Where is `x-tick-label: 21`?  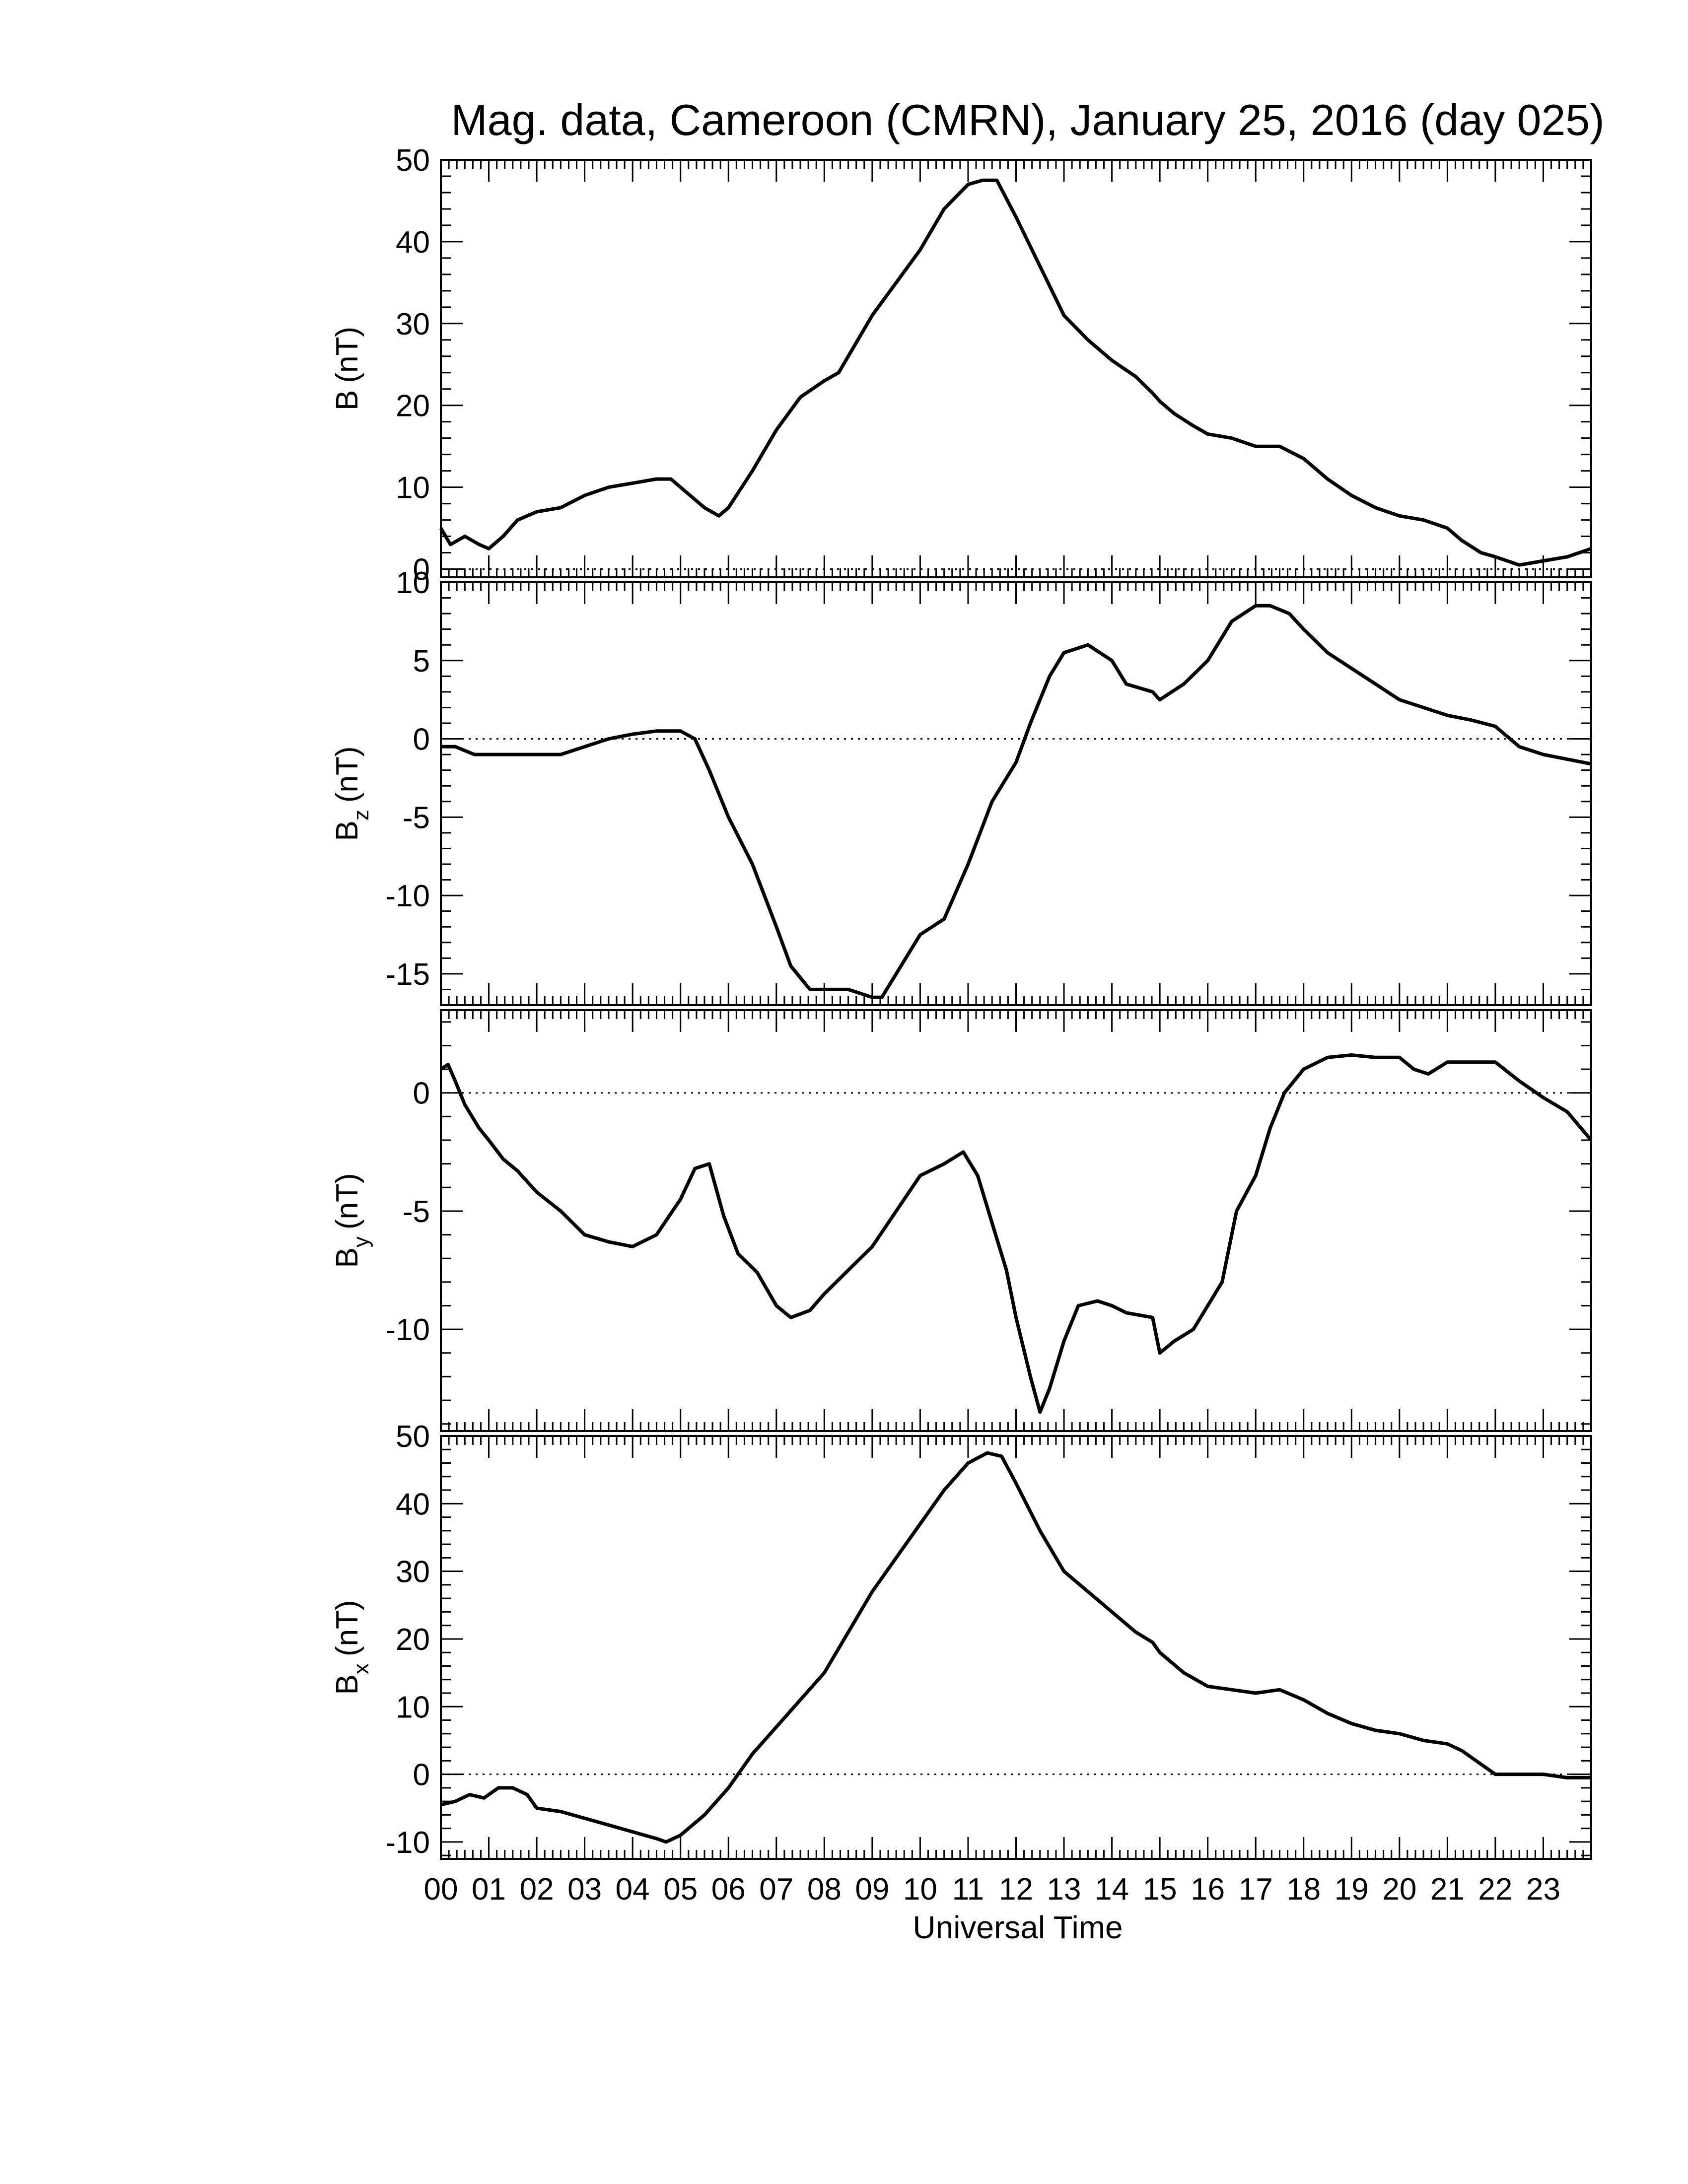
x-tick-label: 21 is located at coordinates (1447, 1889).